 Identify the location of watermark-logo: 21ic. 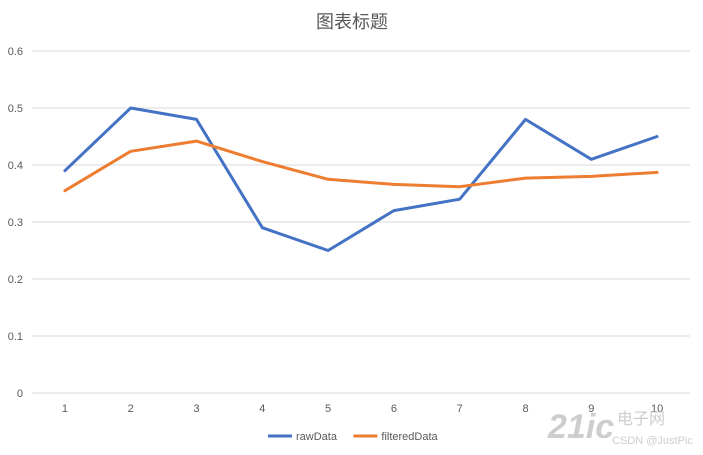
(580, 427).